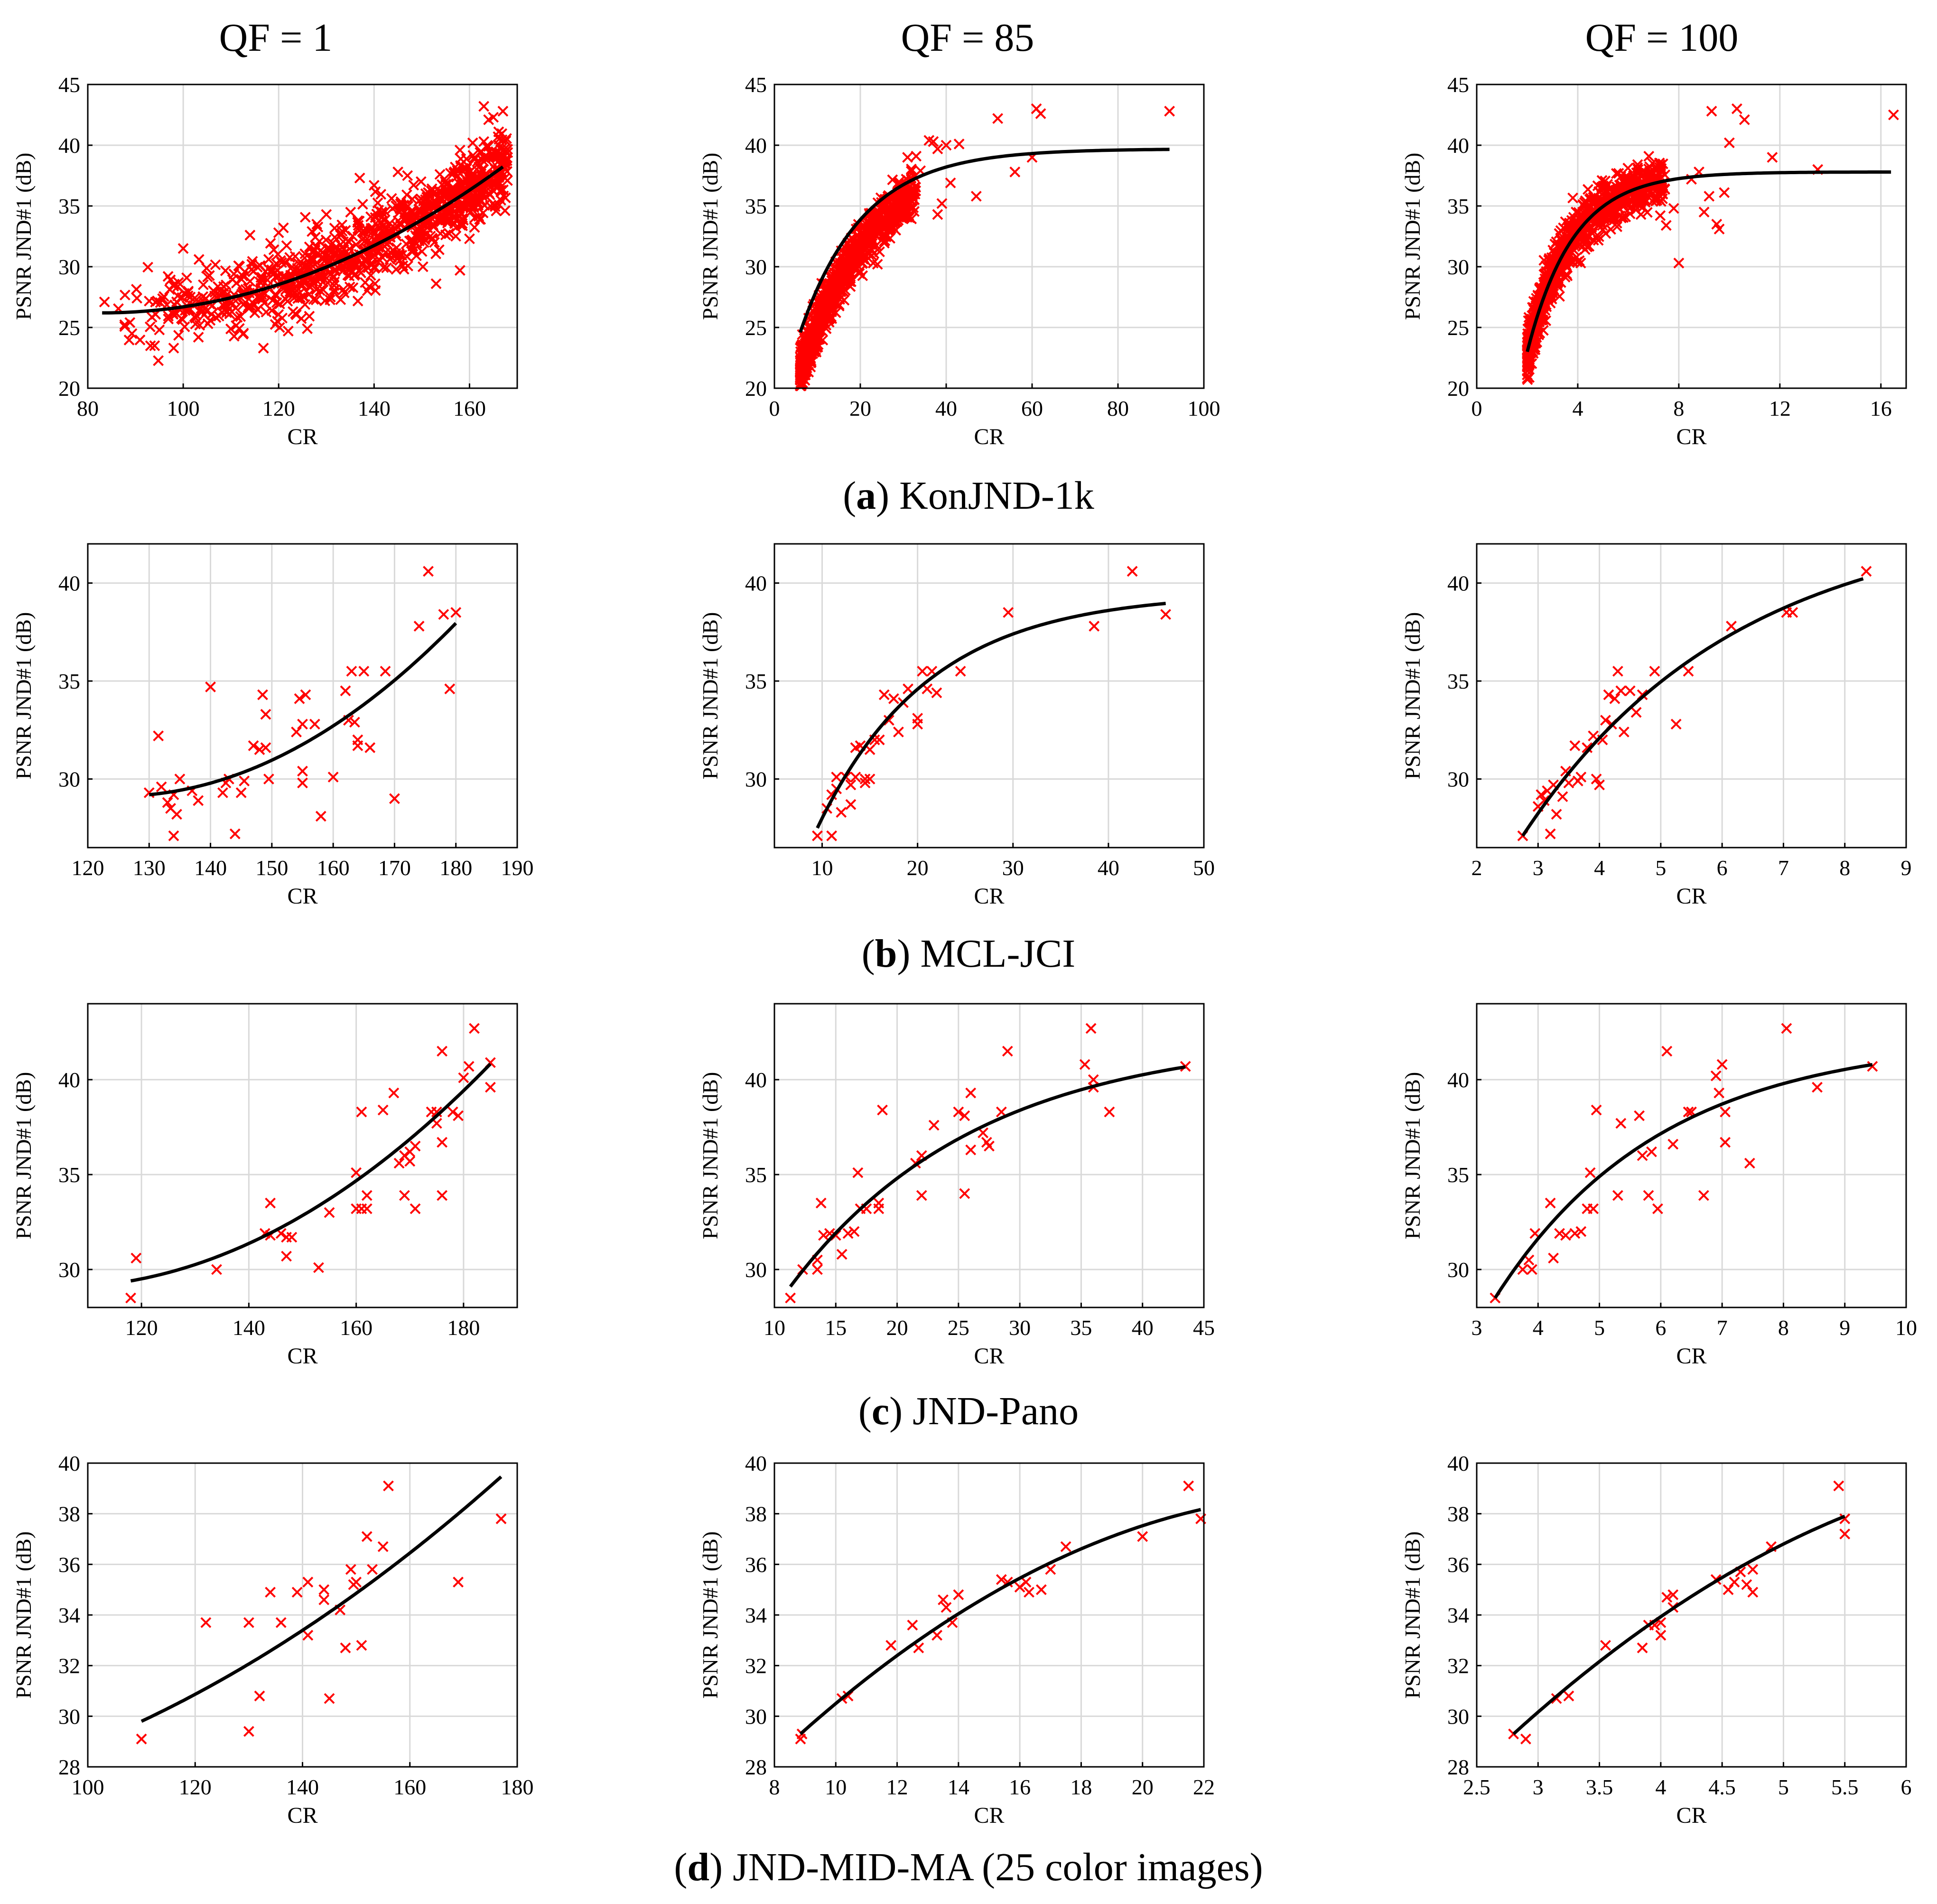  I want to click on x-tick-label: 7, so click(1783, 868).